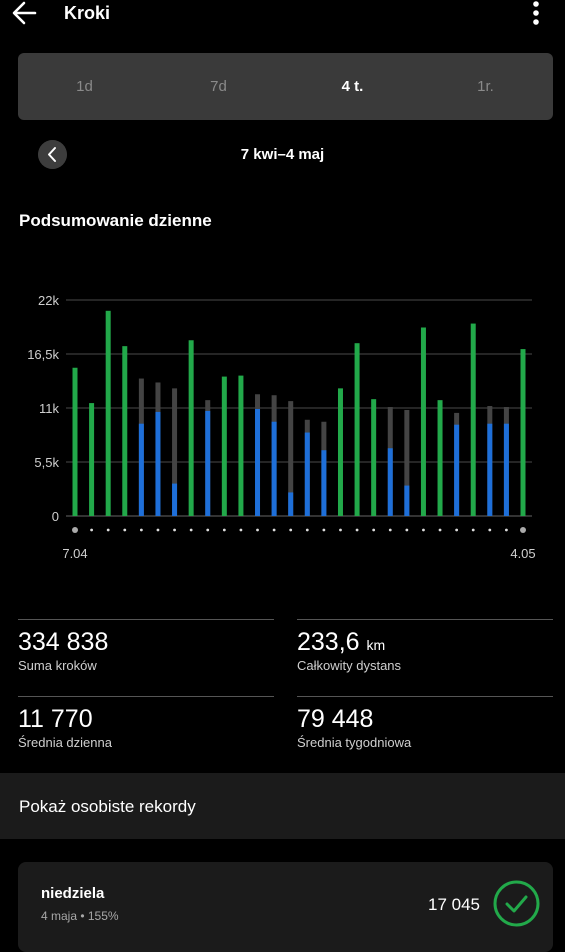 The width and height of the screenshot is (565, 952). Describe the element at coordinates (46, 462) in the screenshot. I see `y-tick-label: 5,5k` at that location.